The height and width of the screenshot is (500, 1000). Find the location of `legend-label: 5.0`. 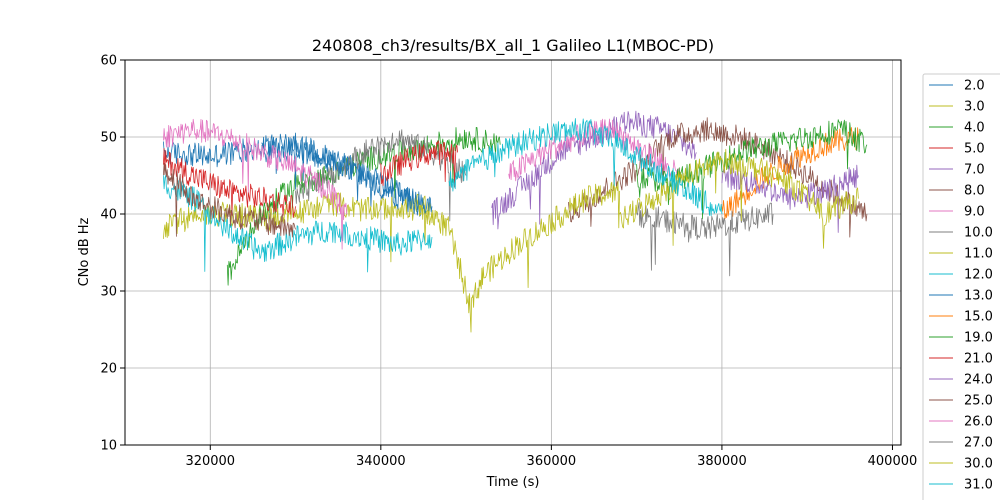

legend-label: 5.0 is located at coordinates (974, 149).